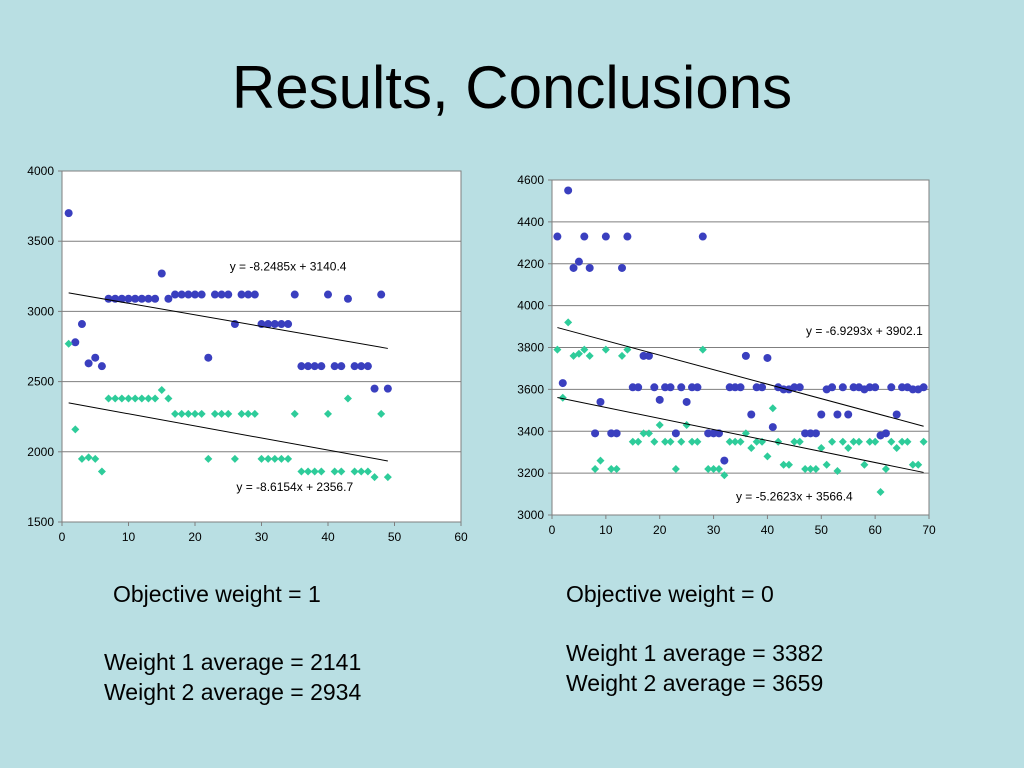 The width and height of the screenshot is (1024, 768). Describe the element at coordinates (552, 530) in the screenshot. I see `x-tick-label: 0` at that location.